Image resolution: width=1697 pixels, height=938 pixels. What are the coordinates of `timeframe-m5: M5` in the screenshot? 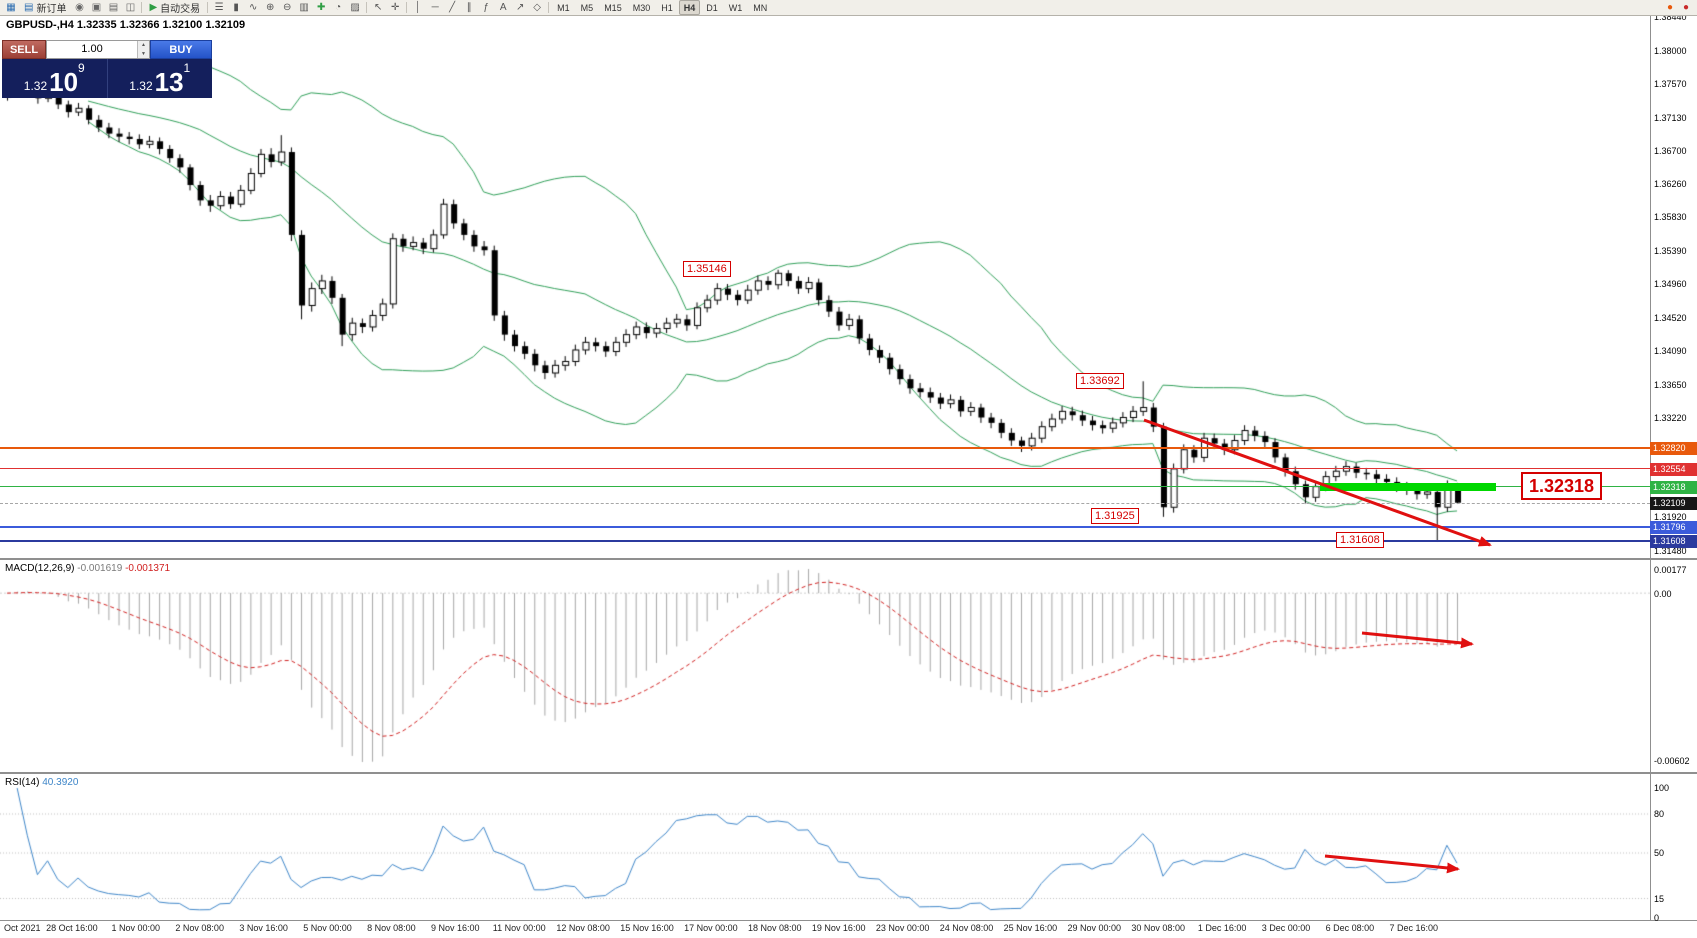 It's located at (587, 7).